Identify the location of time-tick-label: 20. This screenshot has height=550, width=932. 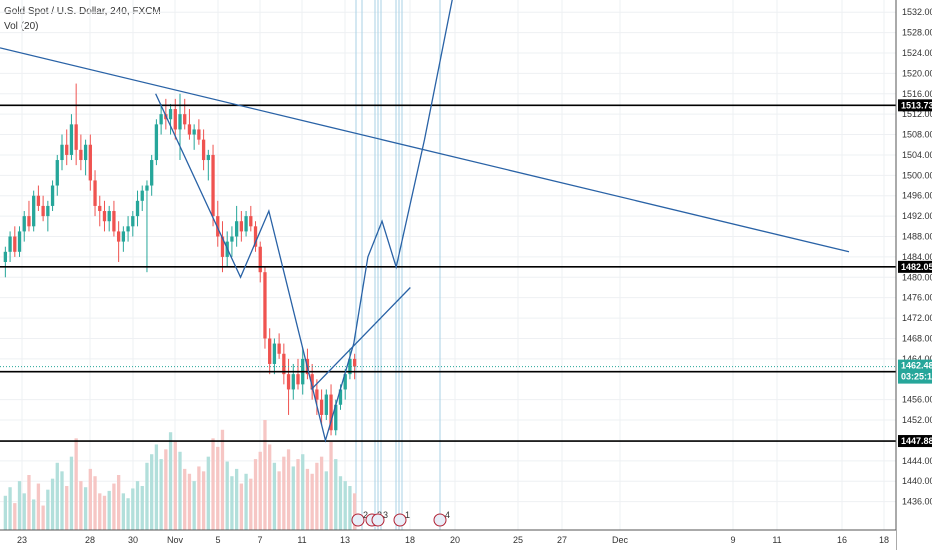
(455, 540).